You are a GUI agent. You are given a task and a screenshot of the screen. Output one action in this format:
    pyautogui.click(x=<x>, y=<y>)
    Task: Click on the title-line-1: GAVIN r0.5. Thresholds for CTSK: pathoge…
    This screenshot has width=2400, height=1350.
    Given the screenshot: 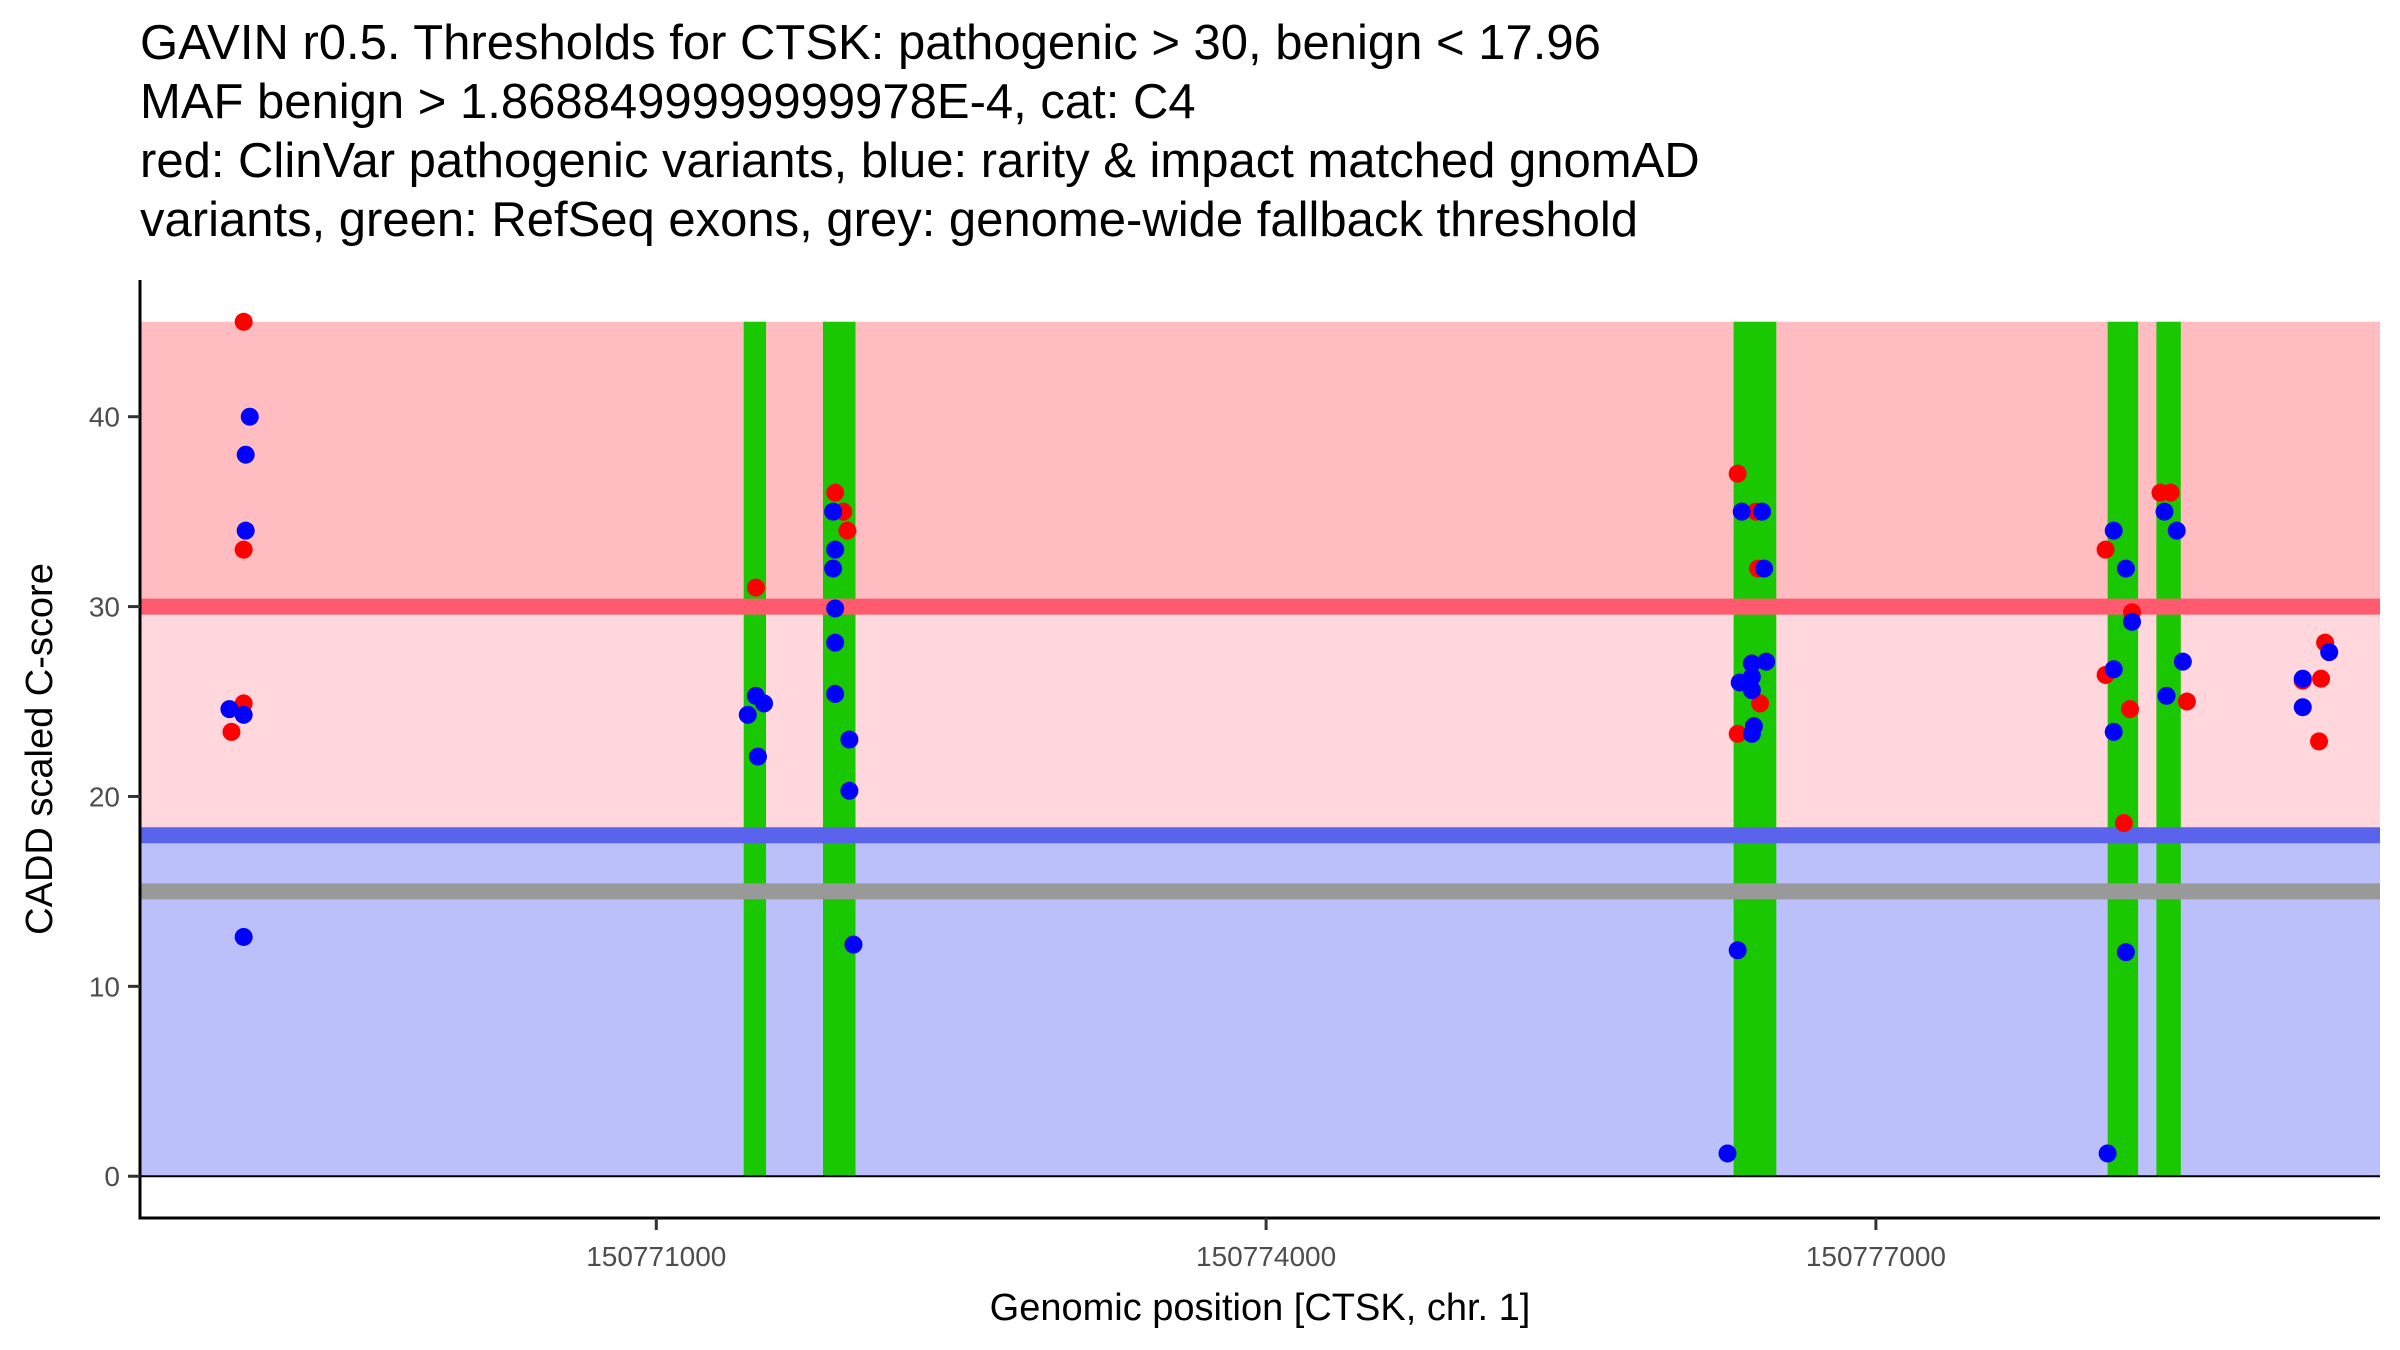 What is the action you would take?
    pyautogui.click(x=870, y=43)
    